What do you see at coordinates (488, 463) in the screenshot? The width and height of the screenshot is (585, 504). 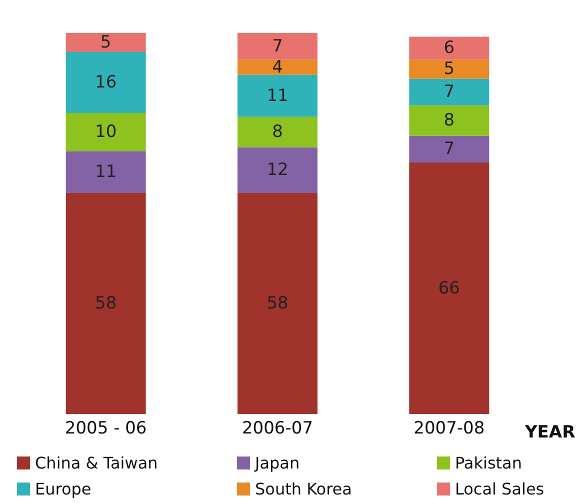 I see `legend-label: Pakistan` at bounding box center [488, 463].